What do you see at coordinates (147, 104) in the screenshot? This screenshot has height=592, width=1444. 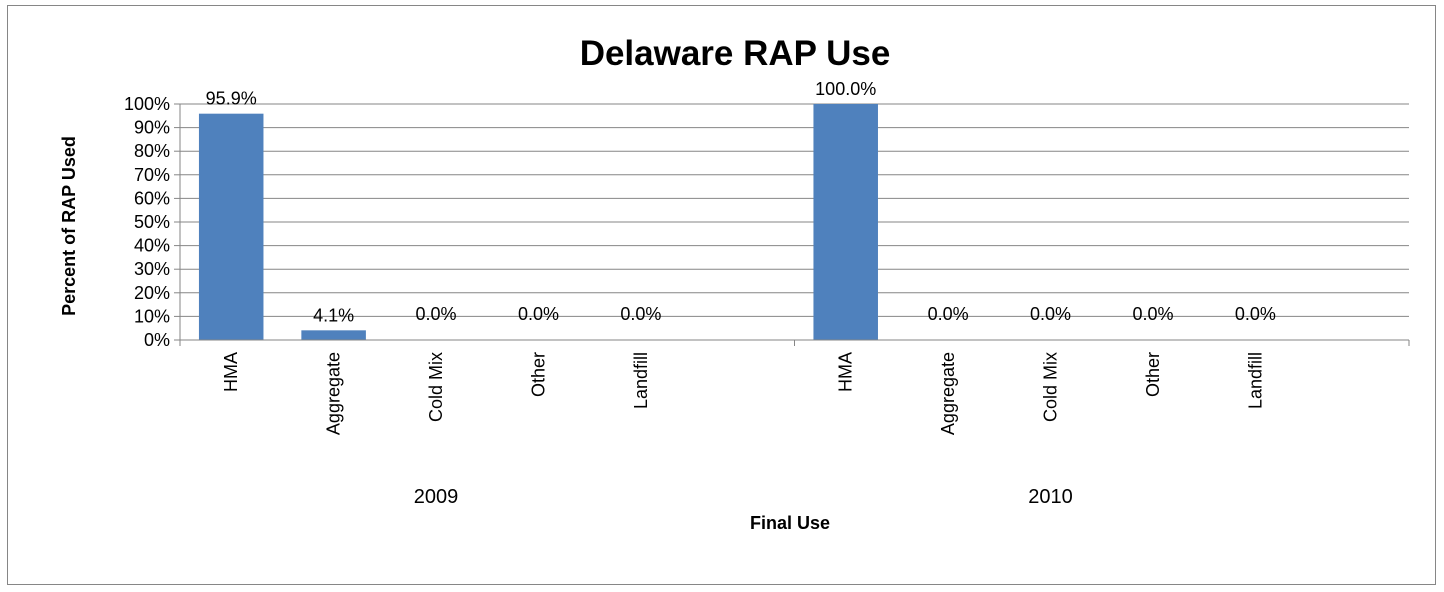 I see `y-tick-label: 100%` at bounding box center [147, 104].